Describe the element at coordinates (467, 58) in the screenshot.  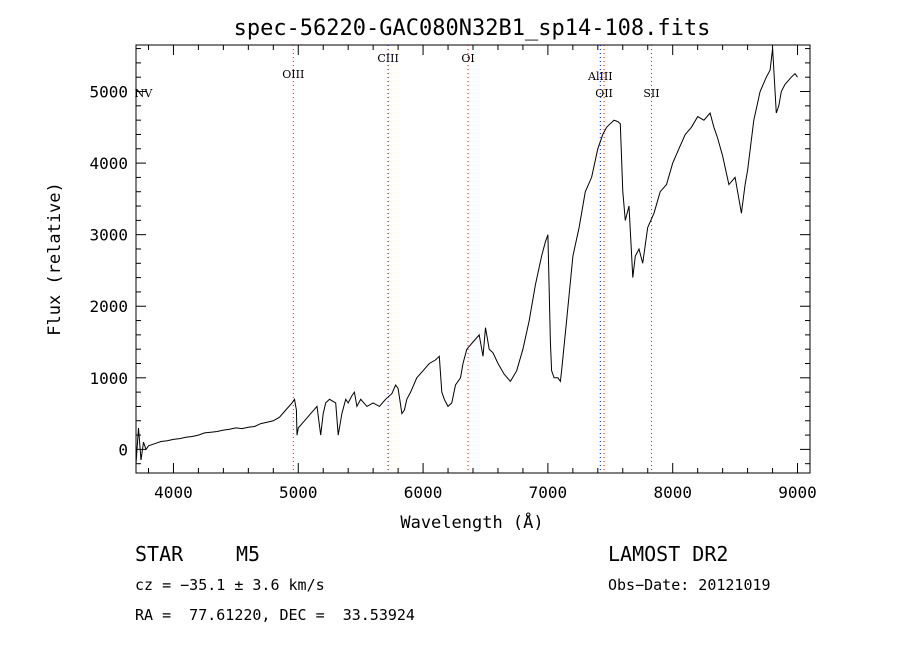
I see `spectral-line-label: OI` at that location.